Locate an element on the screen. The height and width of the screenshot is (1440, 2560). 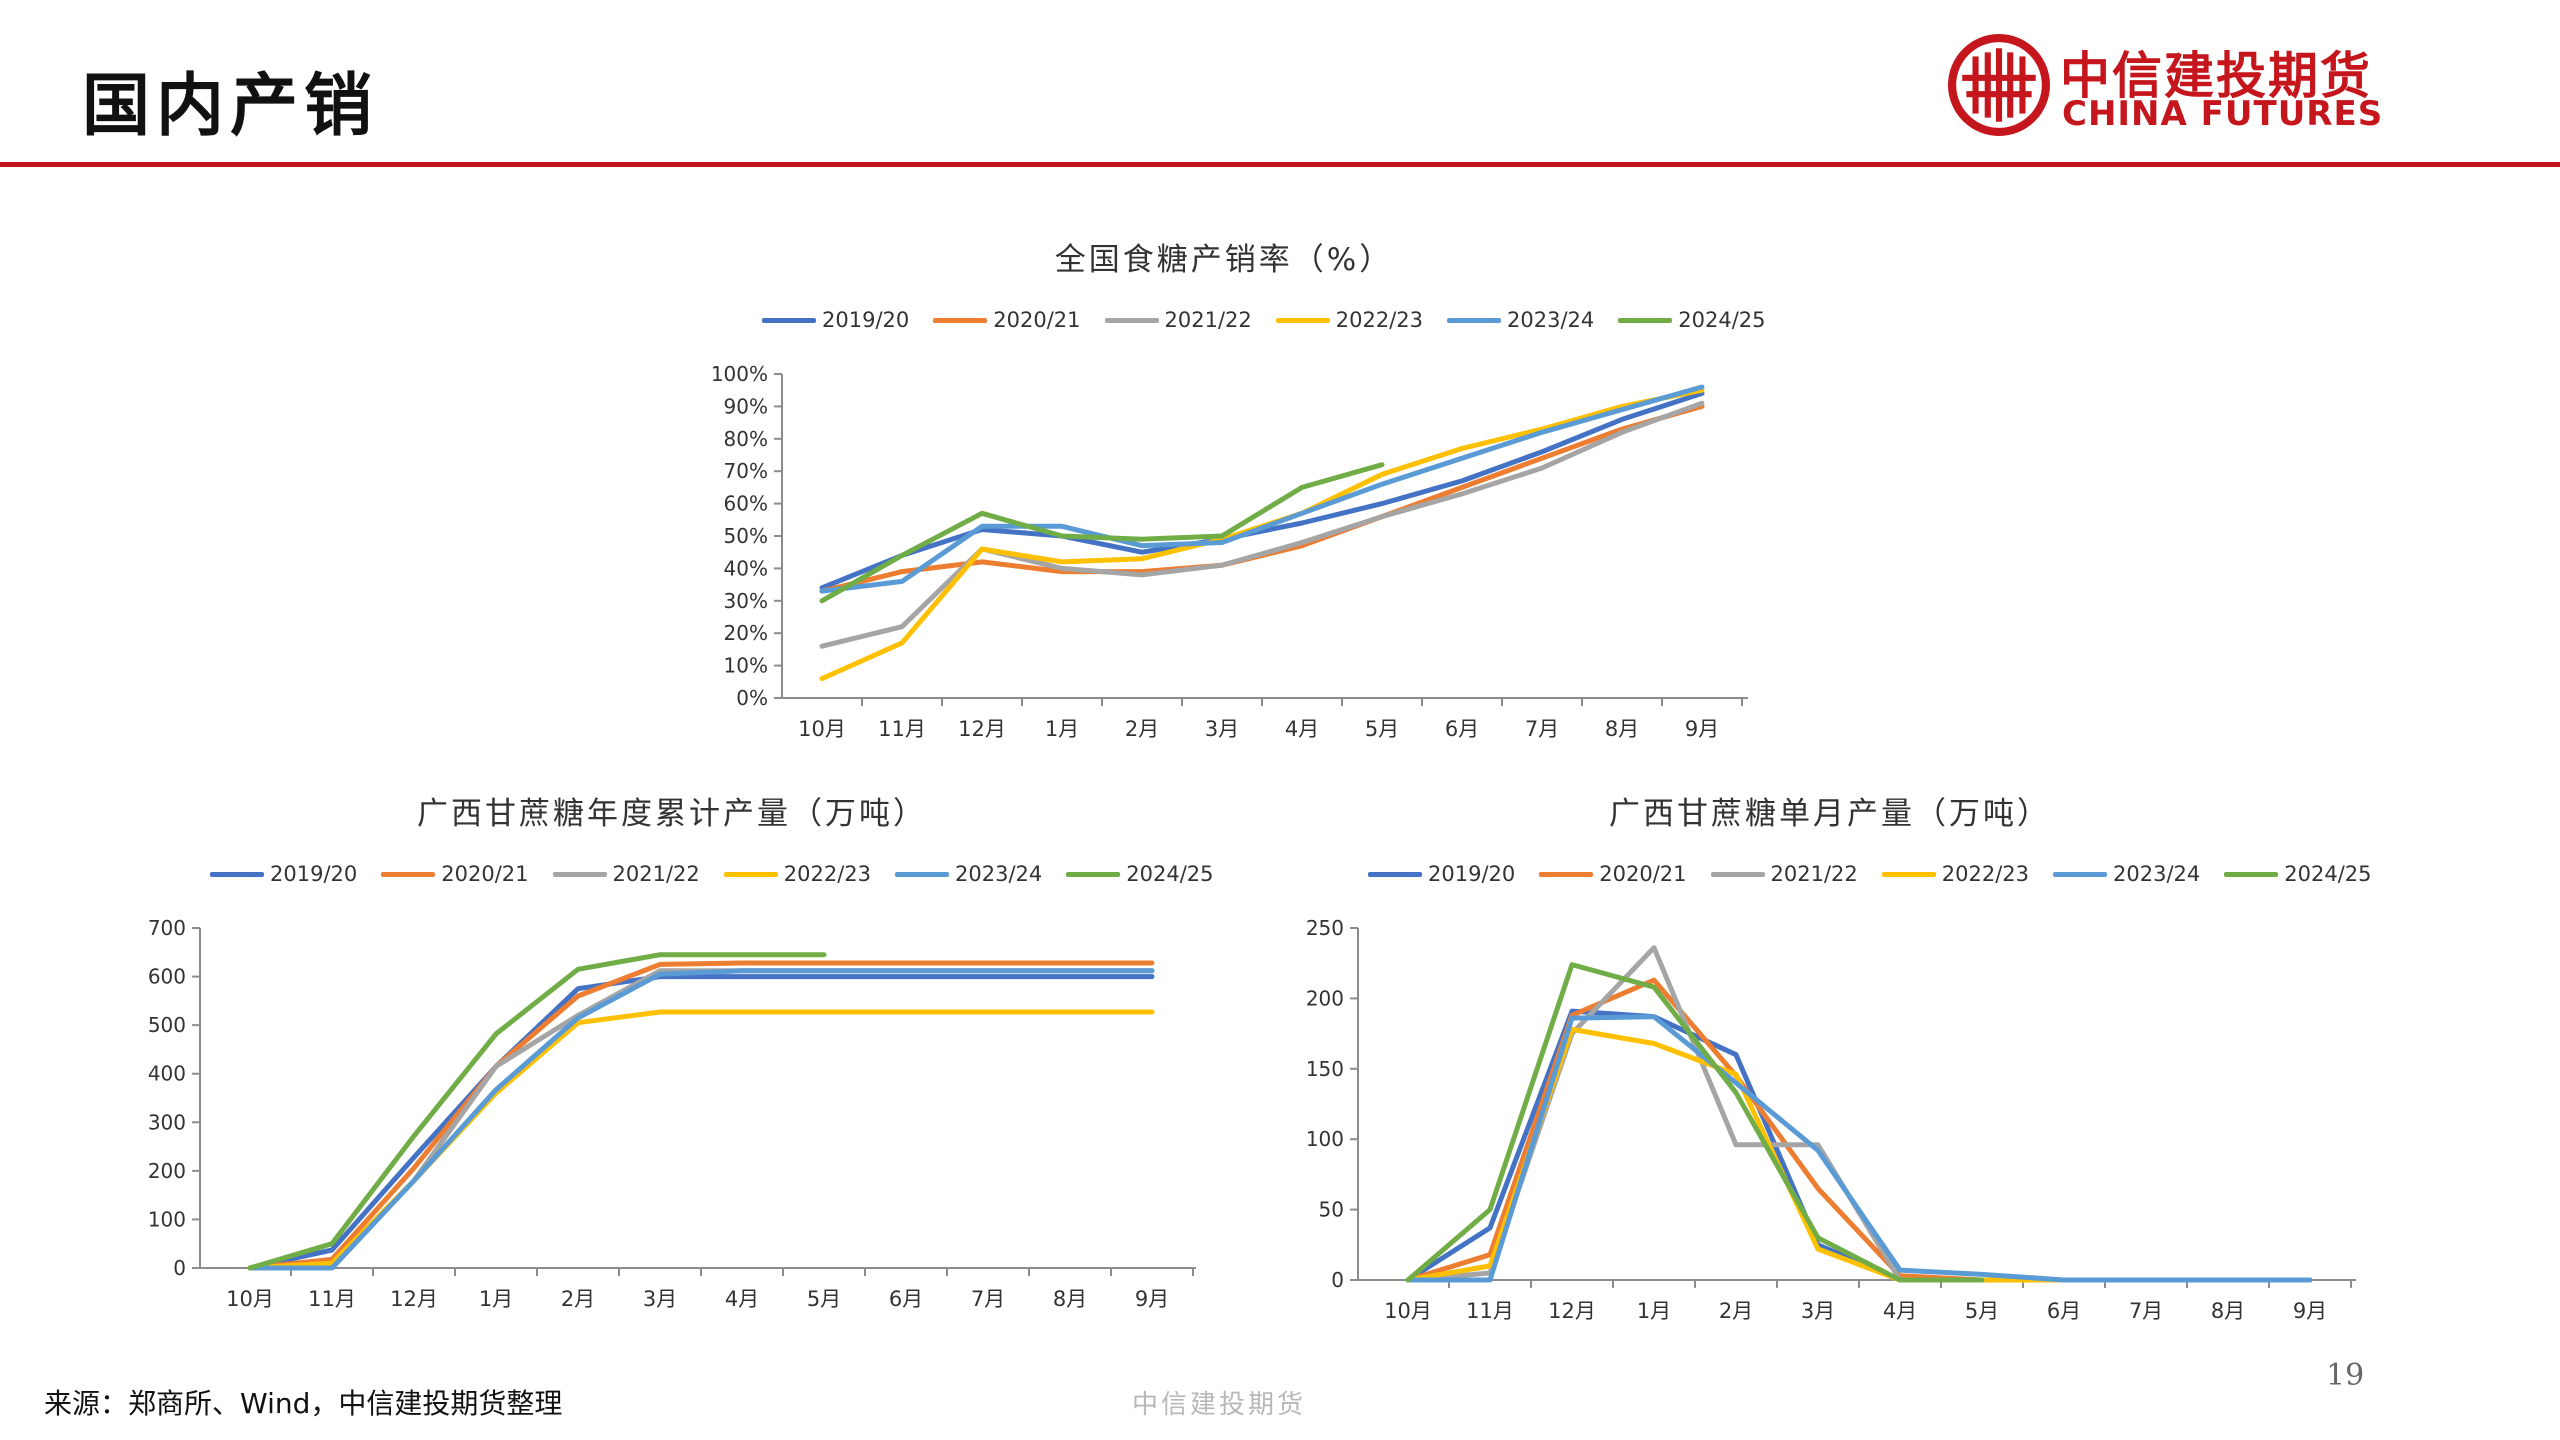
brand-name-en: CHINA FUTURES is located at coordinates (2223, 114).